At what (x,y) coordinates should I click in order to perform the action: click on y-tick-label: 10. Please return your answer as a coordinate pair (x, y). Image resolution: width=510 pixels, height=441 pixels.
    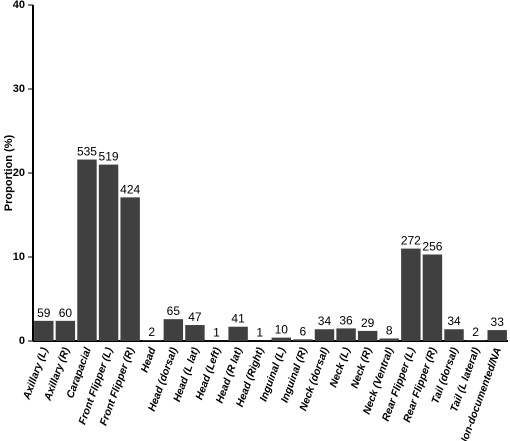
    Looking at the image, I should click on (19, 257).